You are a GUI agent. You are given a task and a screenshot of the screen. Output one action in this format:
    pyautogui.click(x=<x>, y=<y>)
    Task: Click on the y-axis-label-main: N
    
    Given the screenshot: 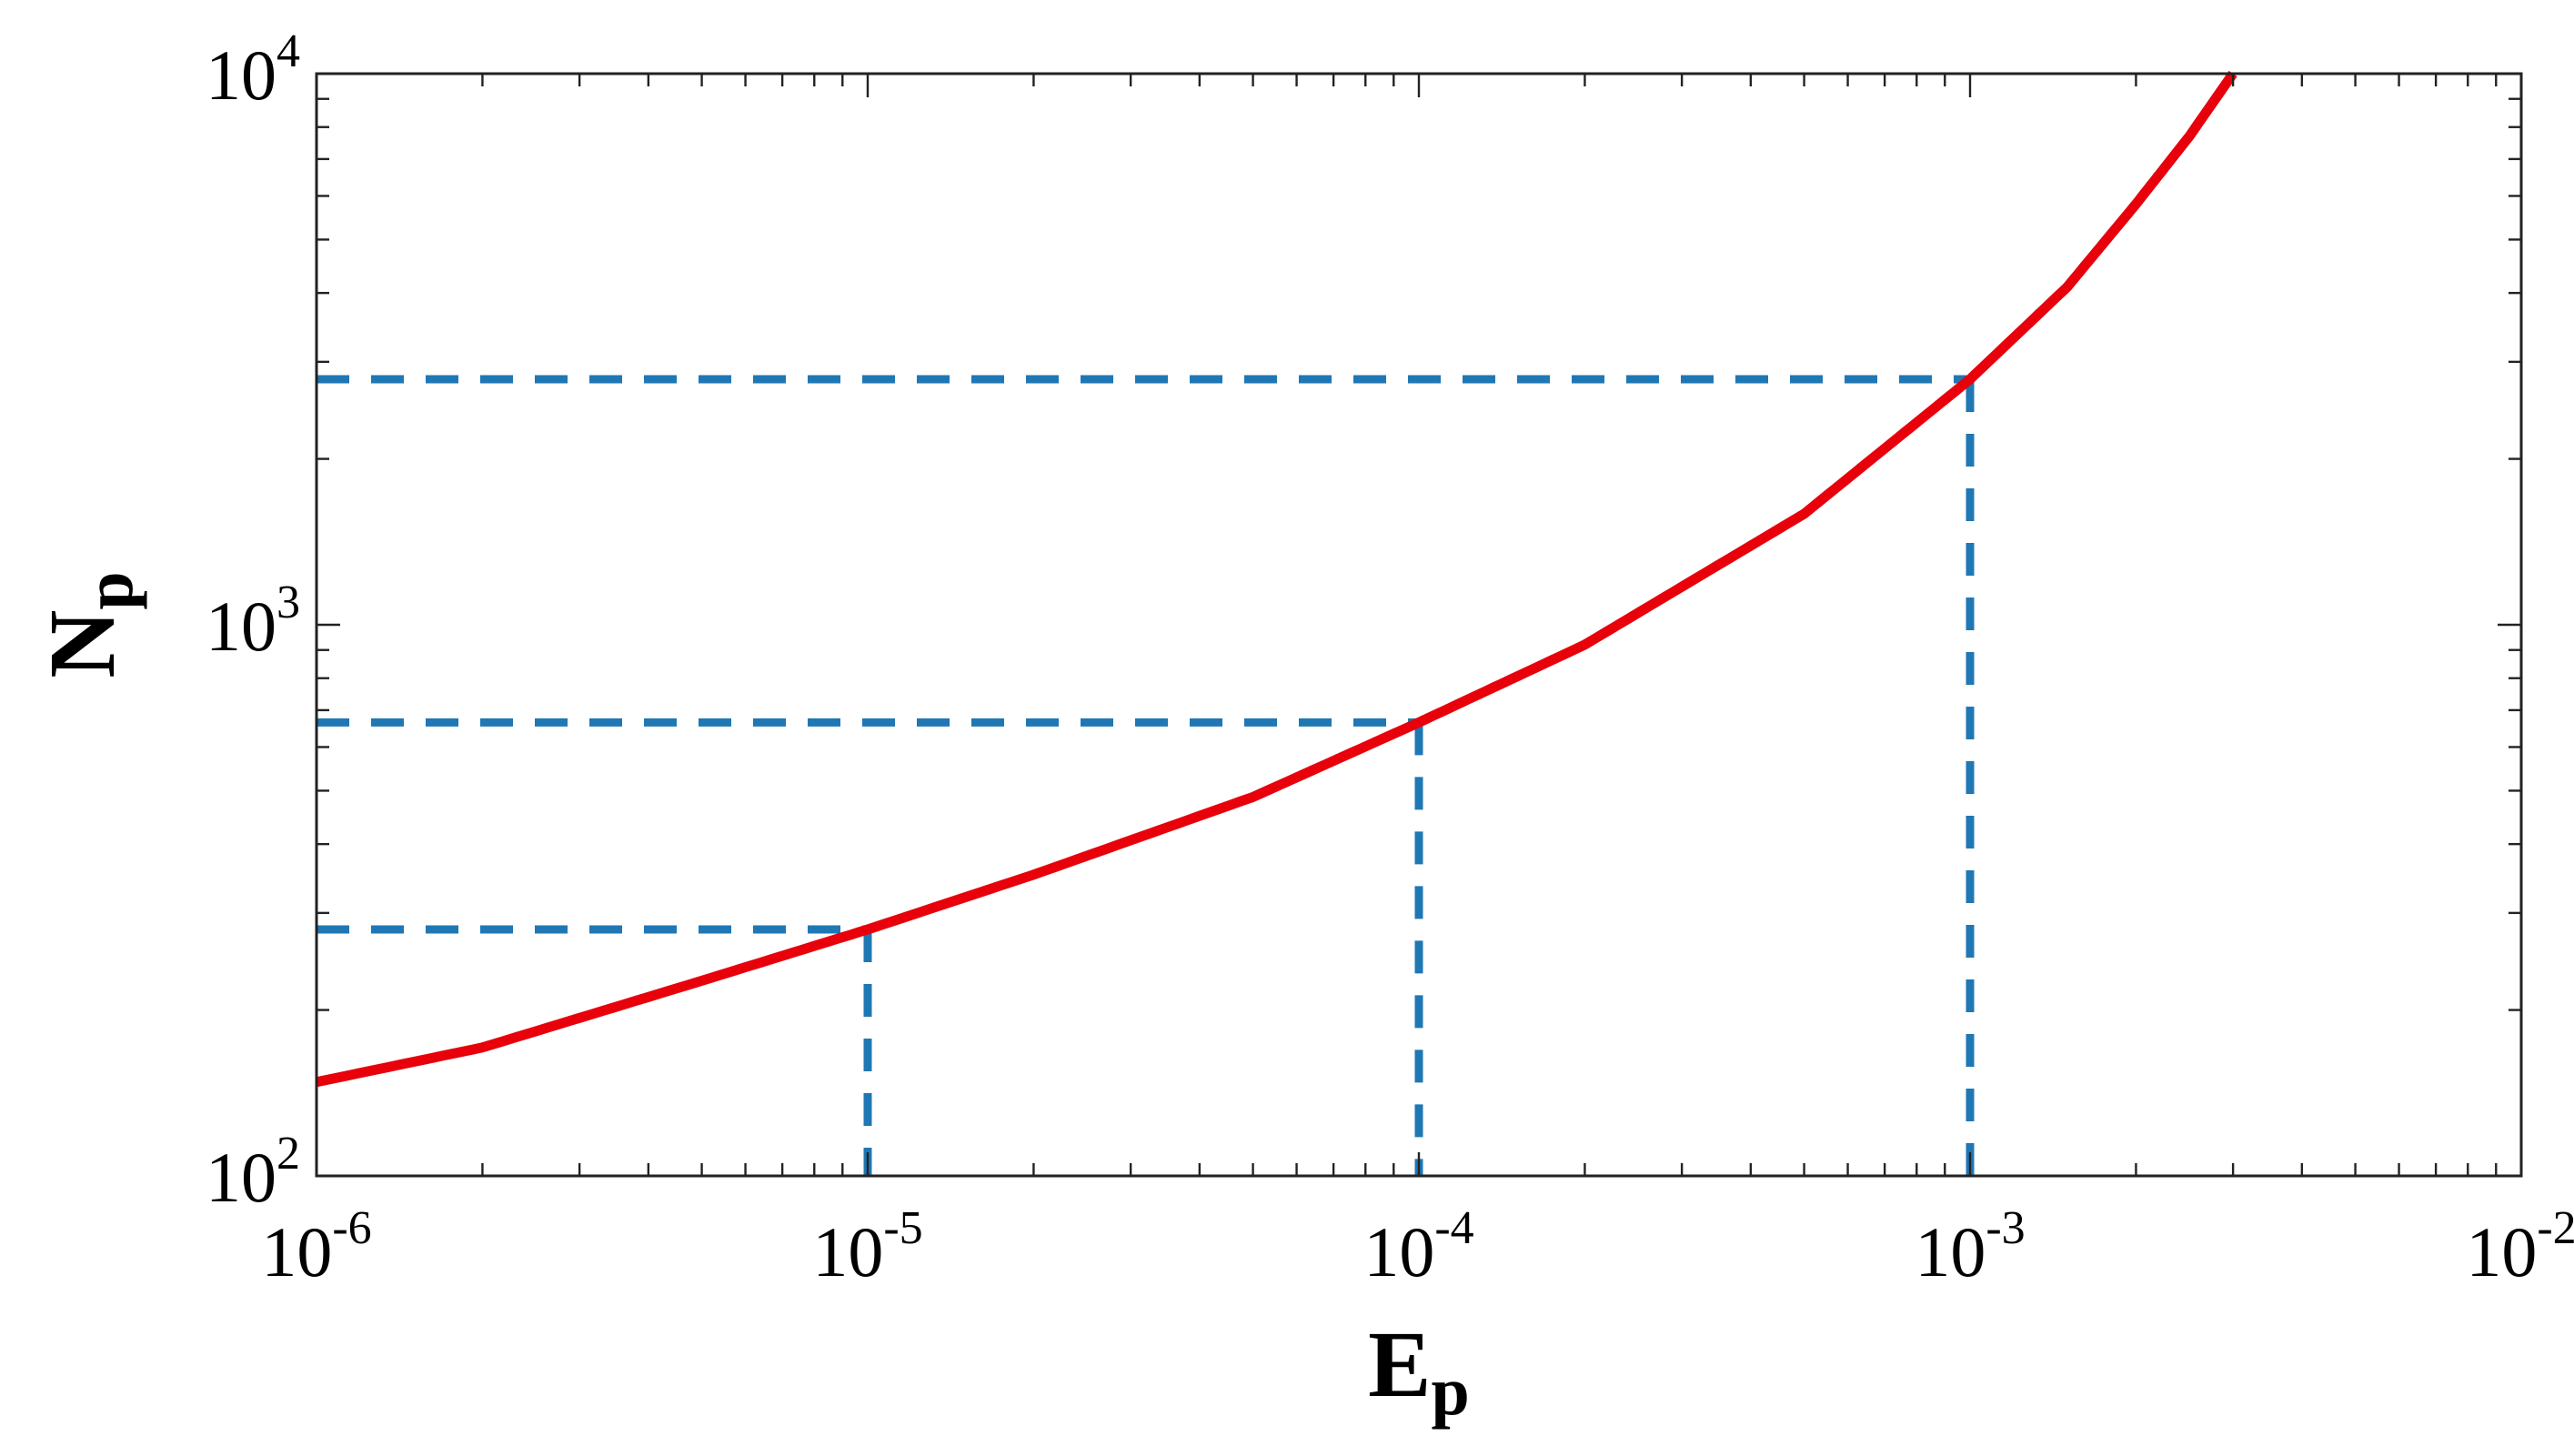 What is the action you would take?
    pyautogui.click(x=83, y=644)
    